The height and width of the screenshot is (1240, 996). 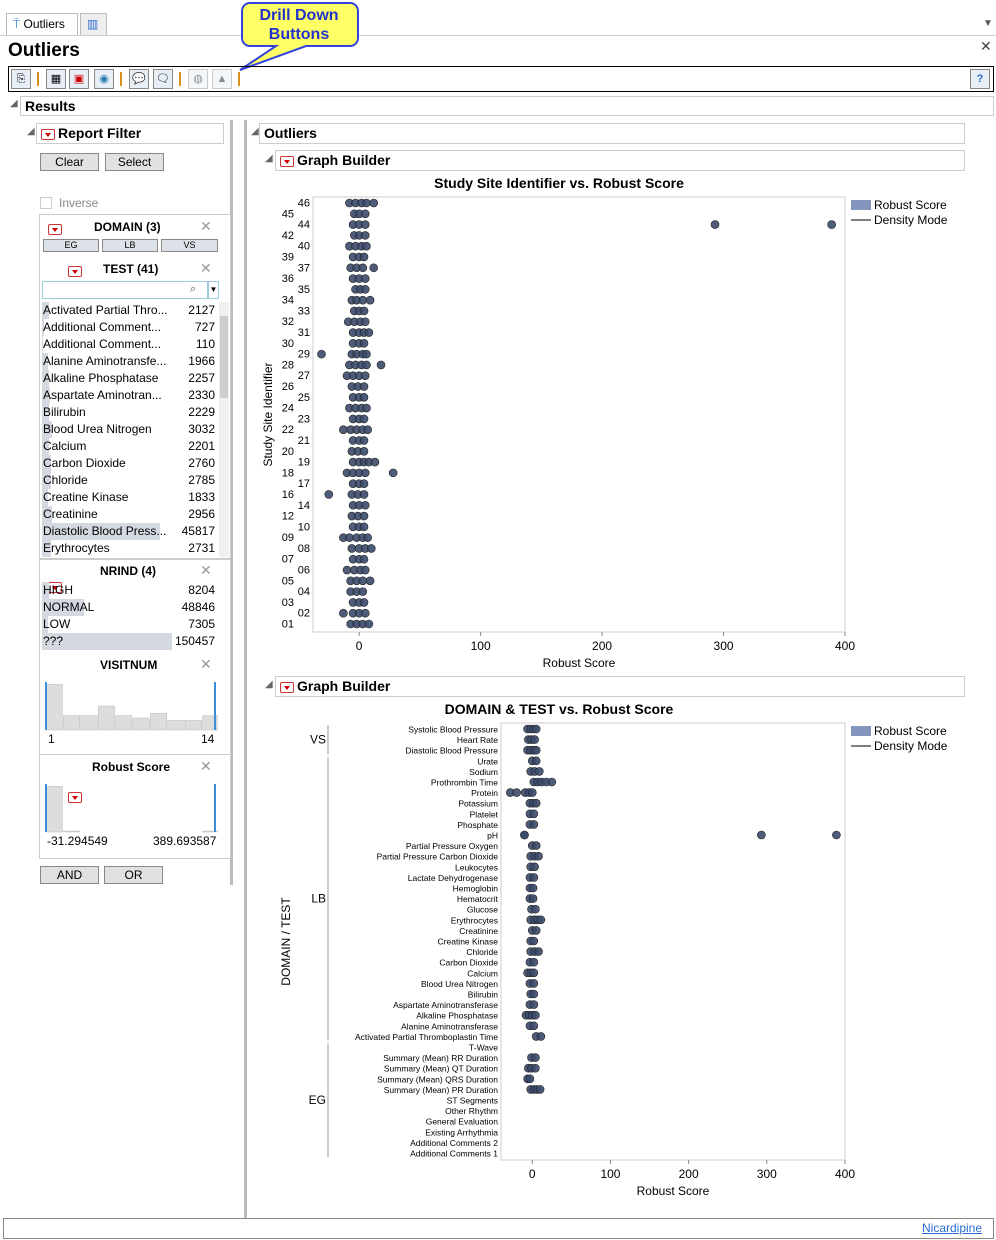 What do you see at coordinates (129, 548) in the screenshot?
I see `filter-list-item: Erythrocytes 2731` at bounding box center [129, 548].